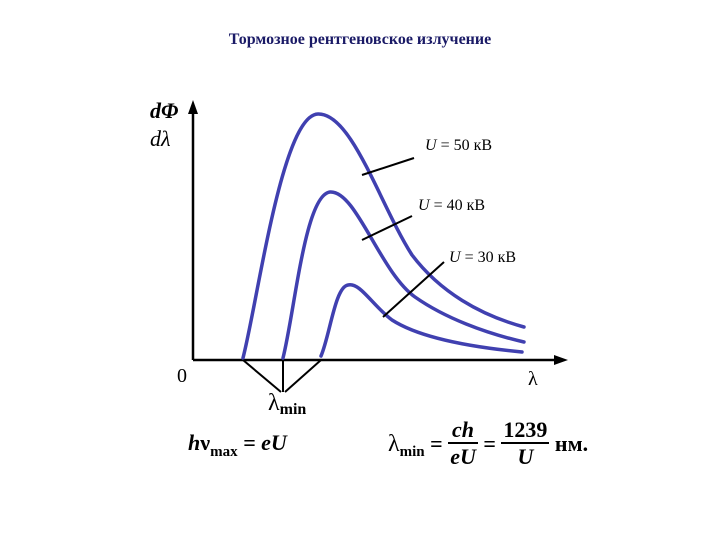  Describe the element at coordinates (463, 456) in the screenshot. I see `formula2-den1: eU` at that location.